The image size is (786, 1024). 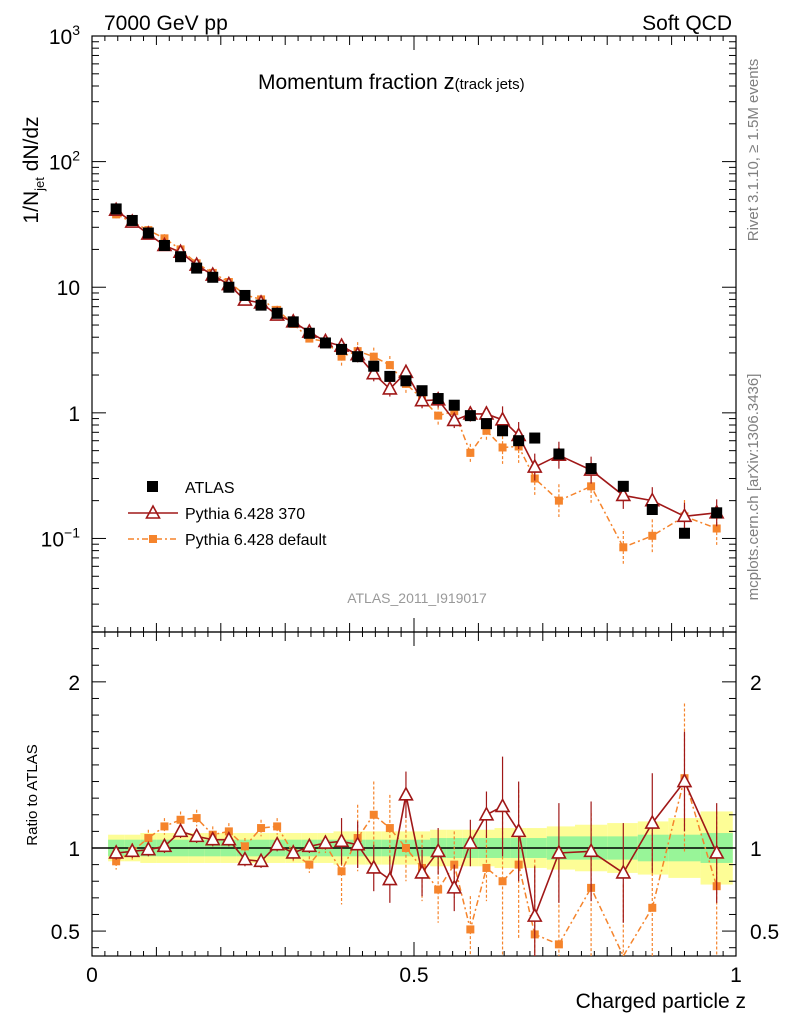 I want to click on ratio-uncertainty-bands, so click(x=414, y=848).